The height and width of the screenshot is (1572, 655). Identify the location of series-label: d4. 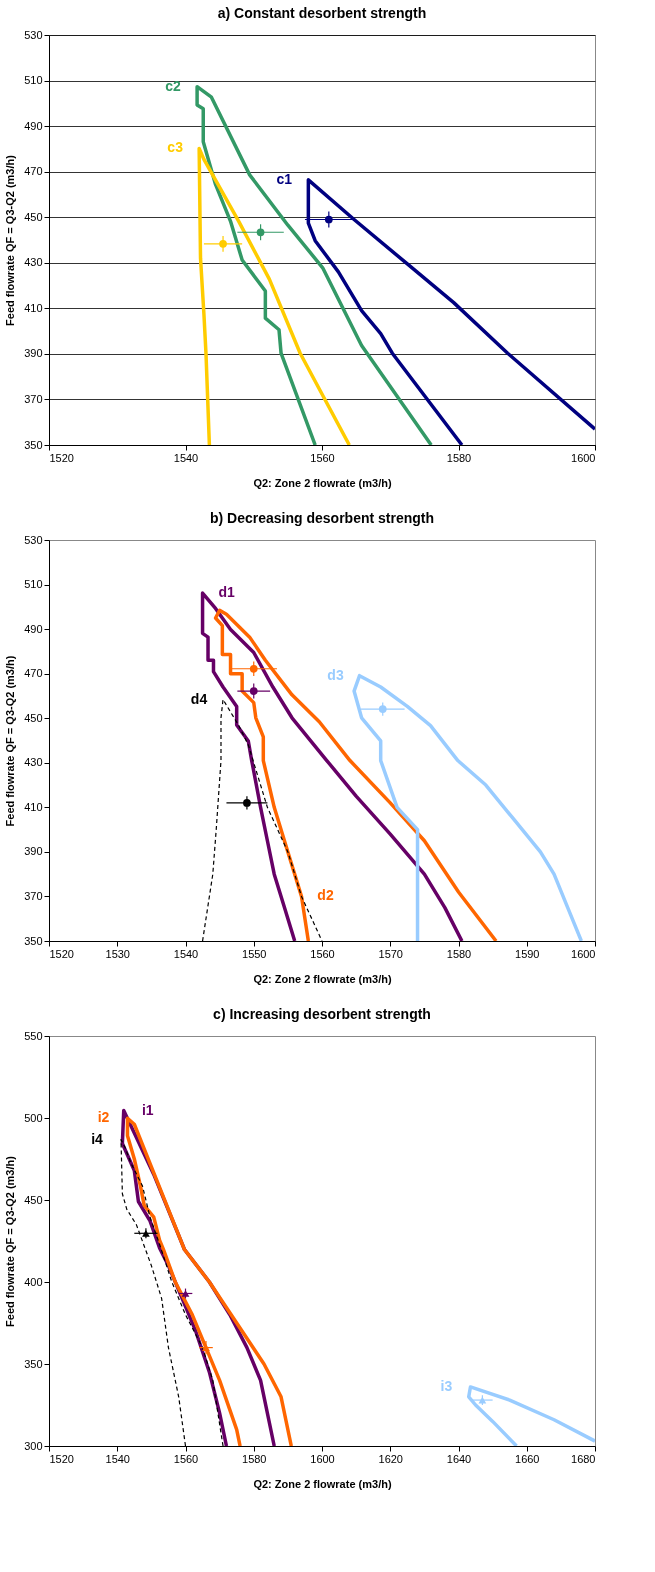
(199, 698).